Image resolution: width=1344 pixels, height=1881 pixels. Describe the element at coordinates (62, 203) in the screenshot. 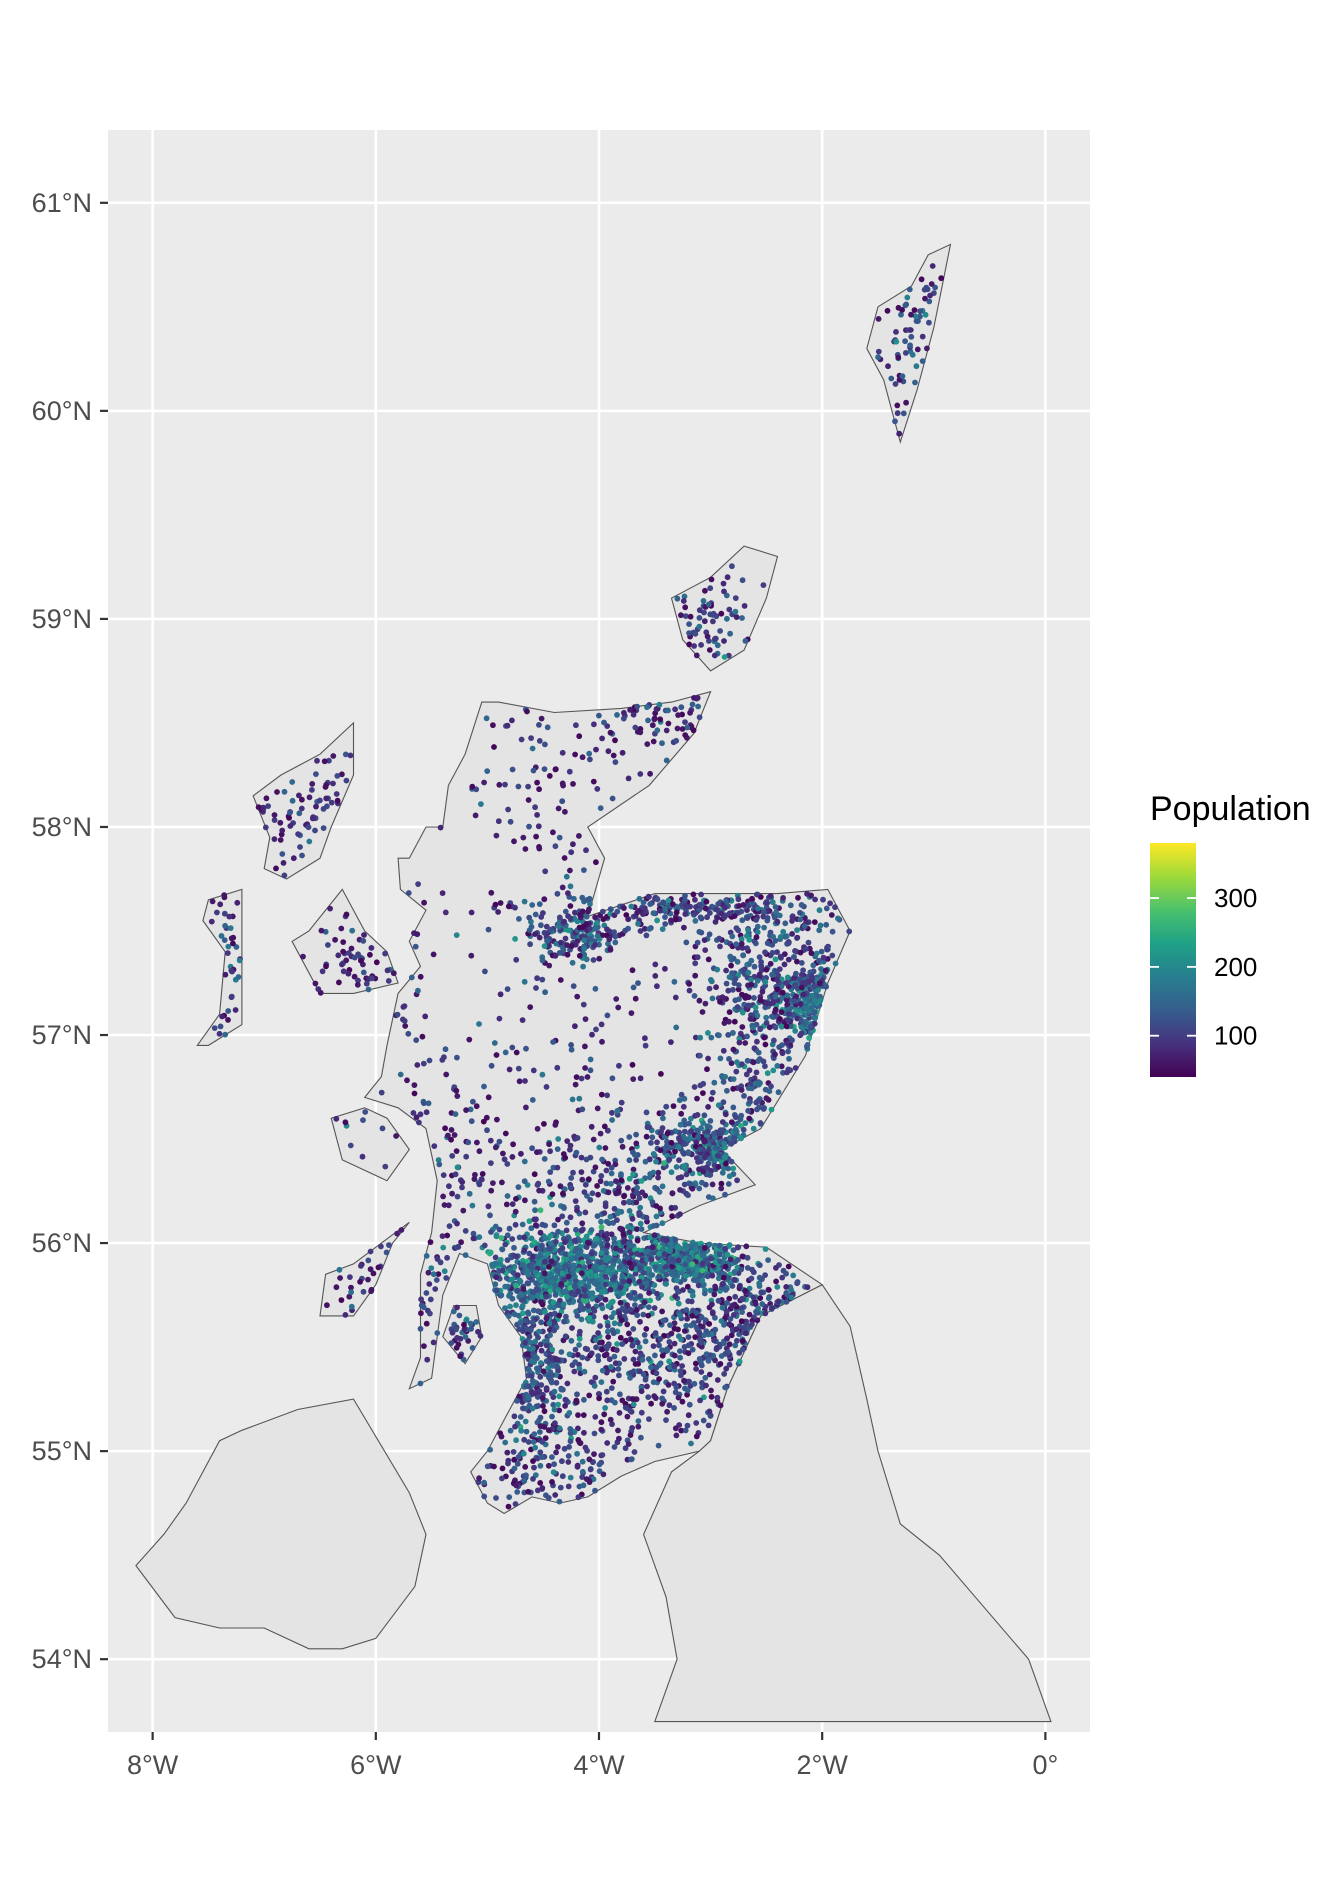

I see `y-tick-label: 61°N` at that location.